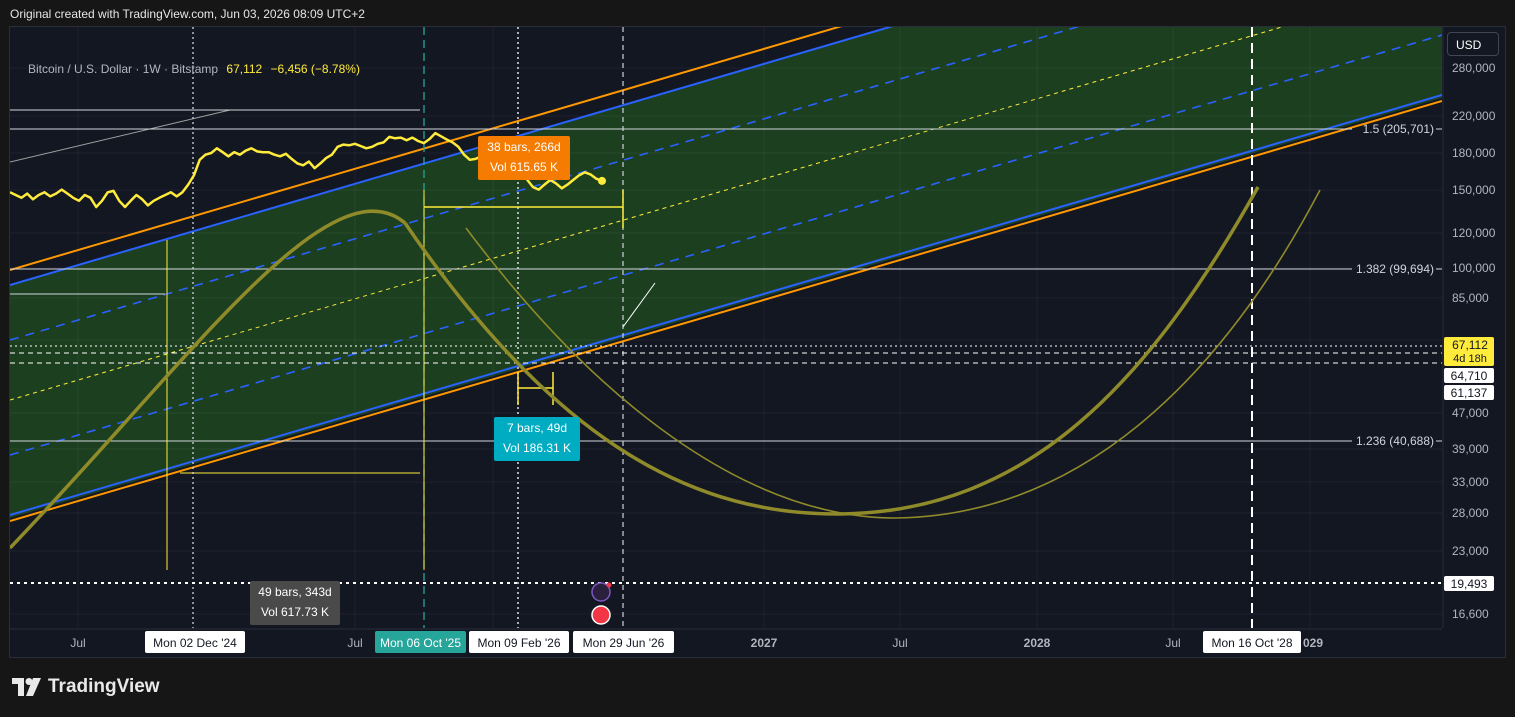 Image resolution: width=1515 pixels, height=717 pixels. Describe the element at coordinates (120, 136) in the screenshot. I see `trend-line-grey` at that location.